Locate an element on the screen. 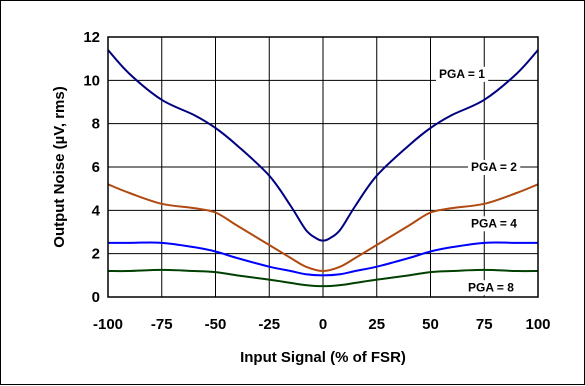  x-axis-title: Input Signal (% of FSR) is located at coordinates (323, 357).